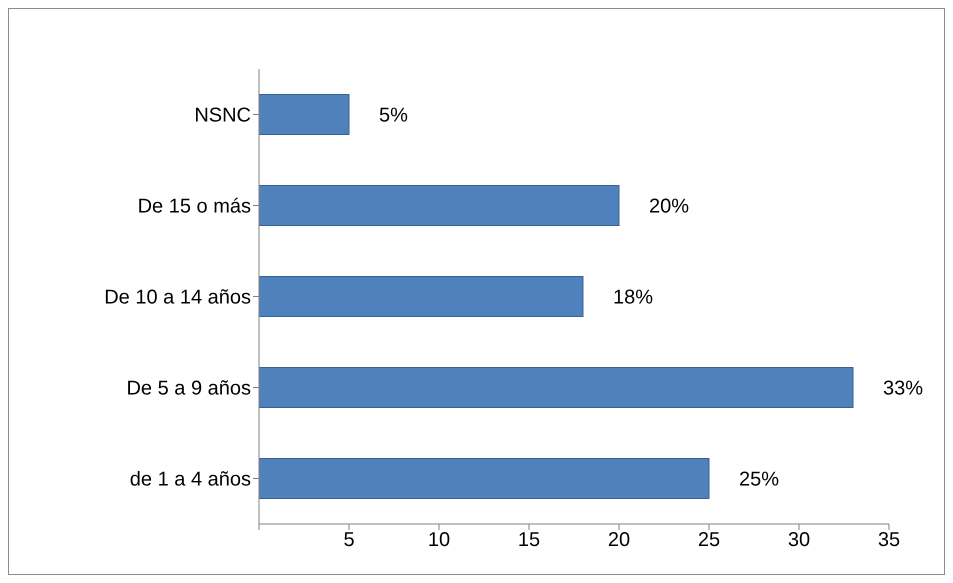 The image size is (953, 583). What do you see at coordinates (194, 207) in the screenshot?
I see `y-tick-label: De 15 o más` at bounding box center [194, 207].